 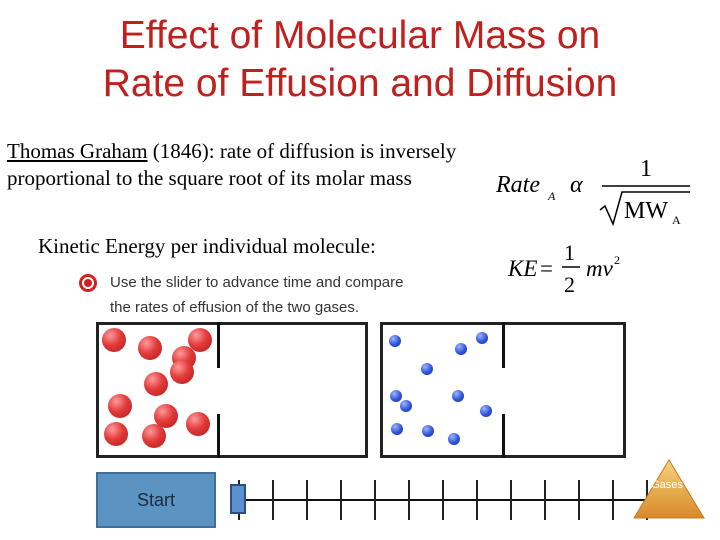 I want to click on rate-denominator: MW, so click(x=646, y=211).